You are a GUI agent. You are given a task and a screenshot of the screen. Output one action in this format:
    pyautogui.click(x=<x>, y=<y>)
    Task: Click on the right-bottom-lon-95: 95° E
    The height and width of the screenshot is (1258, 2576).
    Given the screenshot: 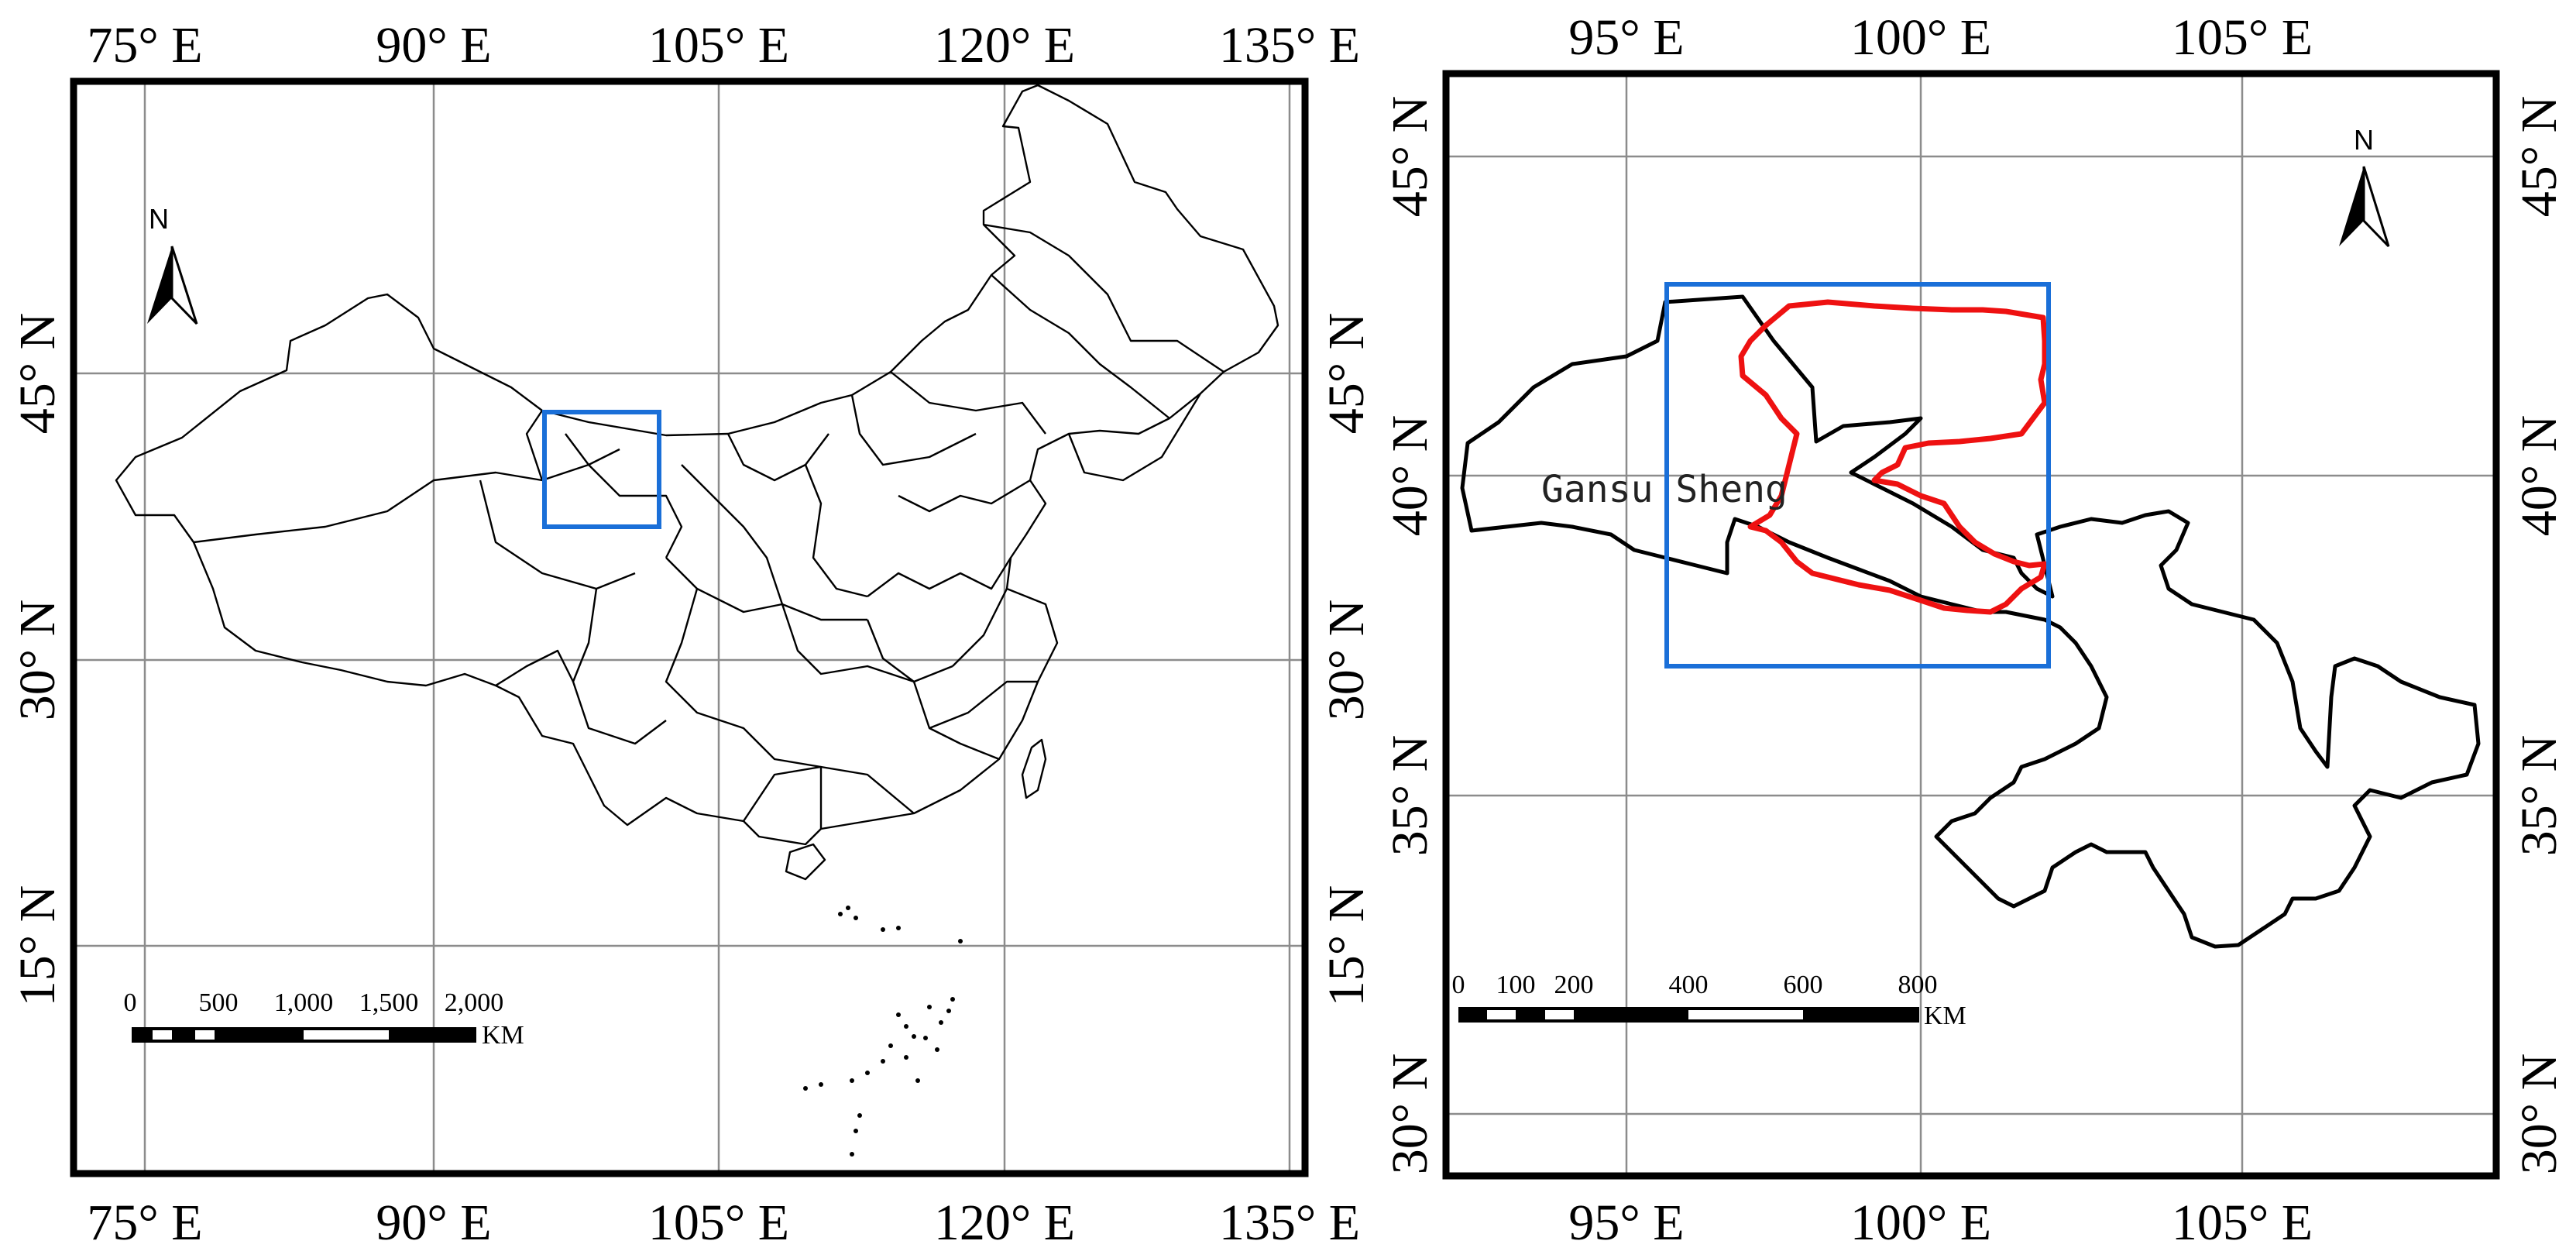 What is the action you would take?
    pyautogui.click(x=1626, y=1222)
    